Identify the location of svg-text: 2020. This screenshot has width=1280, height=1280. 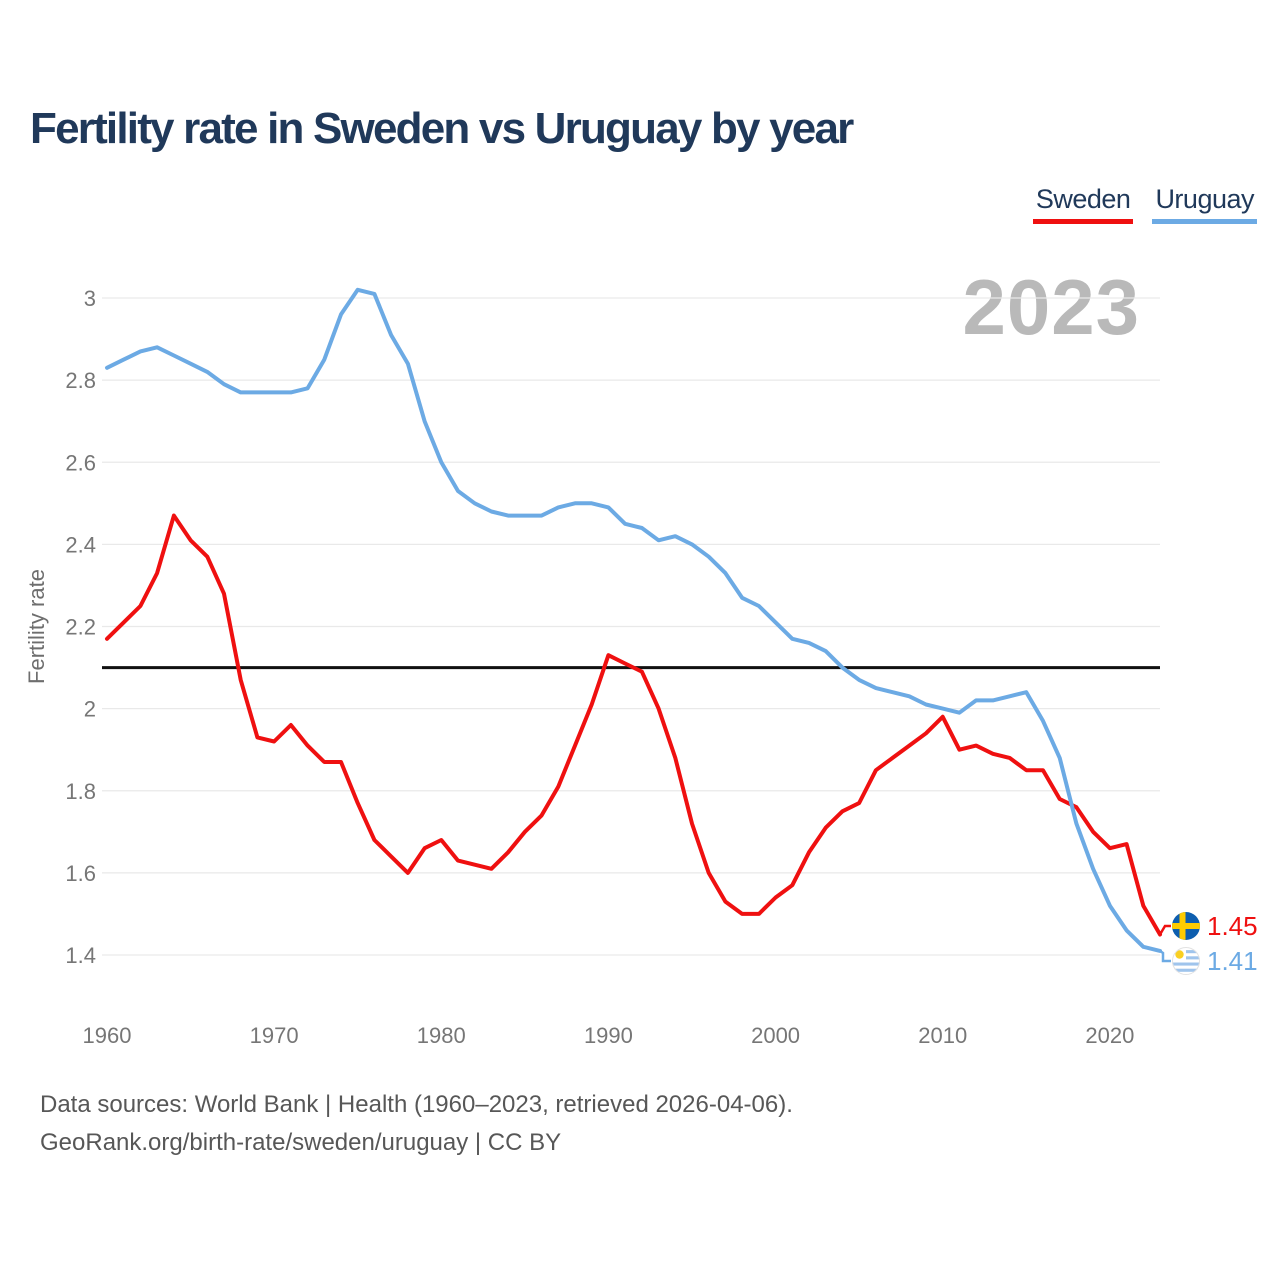
(1109, 1035).